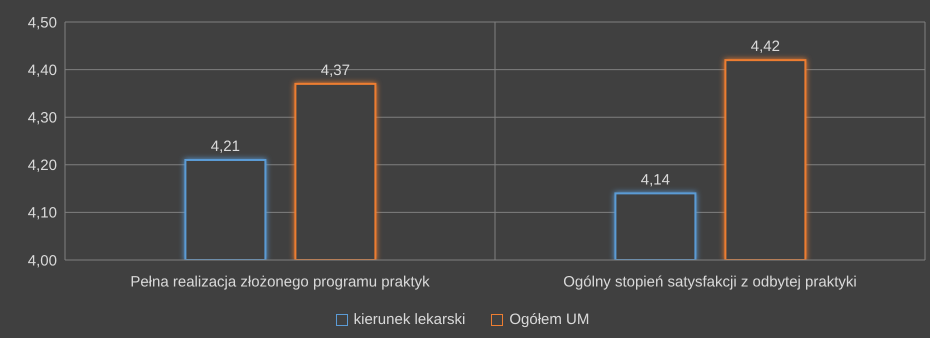  What do you see at coordinates (42, 261) in the screenshot?
I see `y-tick-label: 4,00` at bounding box center [42, 261].